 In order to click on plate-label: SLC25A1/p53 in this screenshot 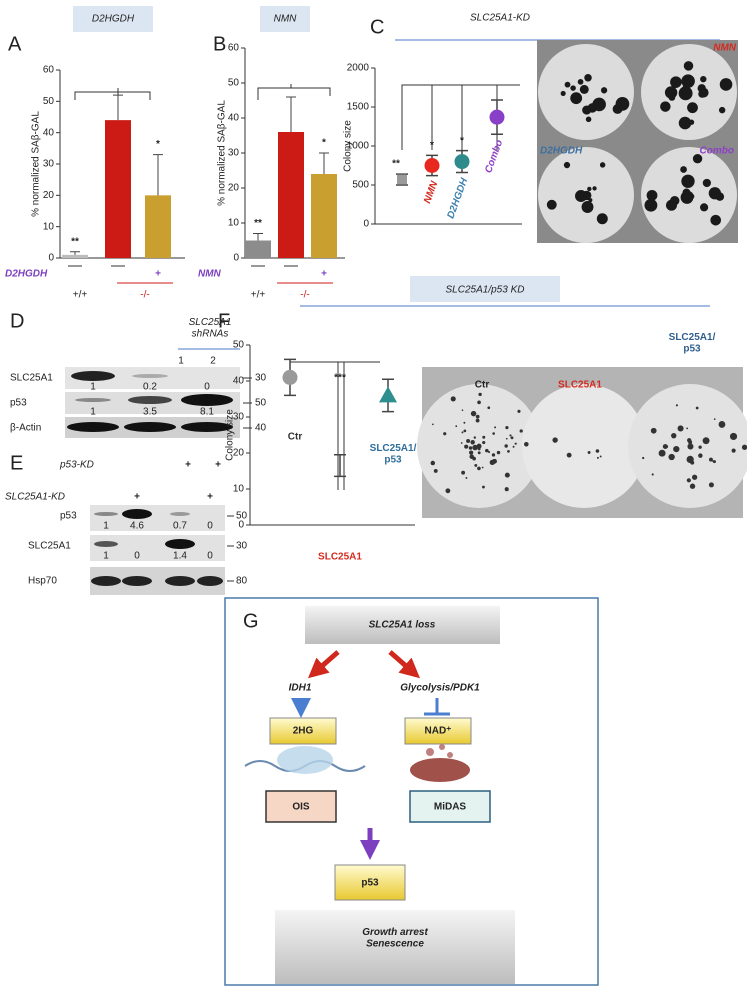, I will do `click(692, 343)`.